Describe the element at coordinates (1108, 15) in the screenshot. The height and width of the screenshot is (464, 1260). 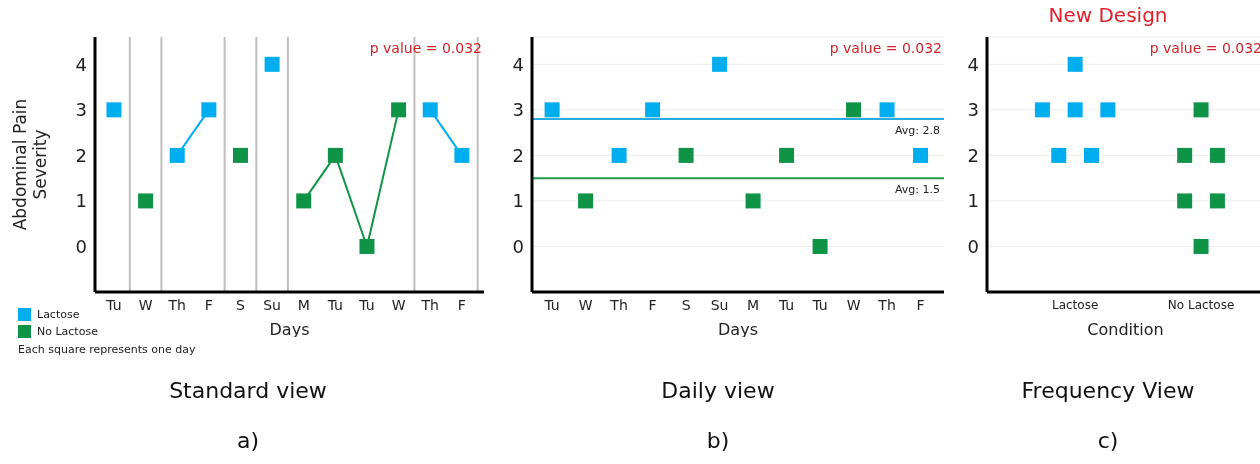
I see `chart-subtitle: New Design` at that location.